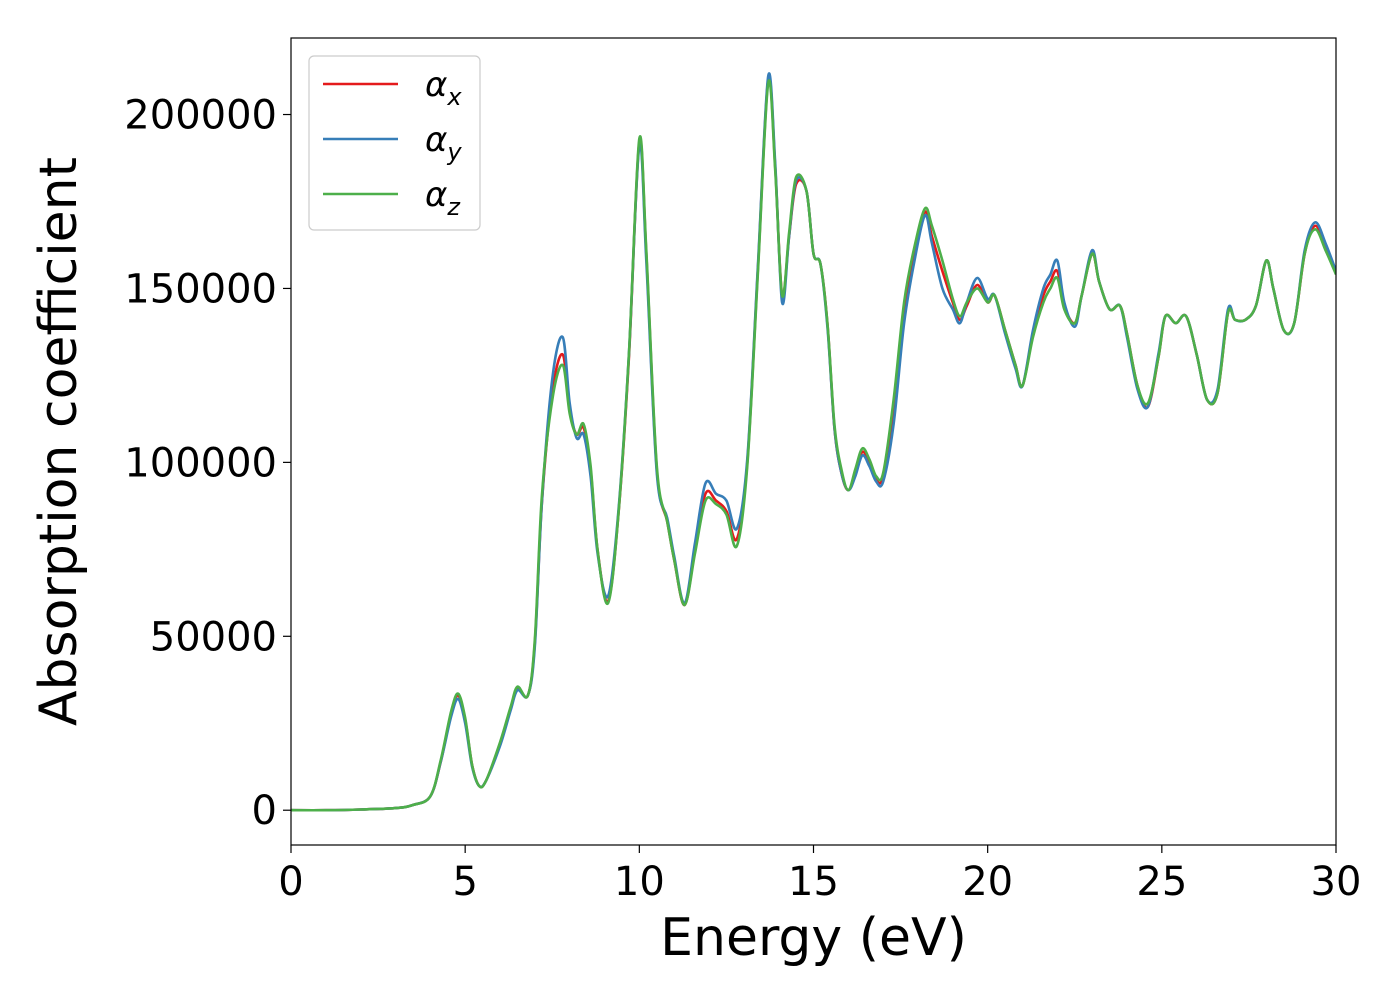 The height and width of the screenshot is (1000, 1400). I want to click on x-axis-title: Energy (eV), so click(813, 938).